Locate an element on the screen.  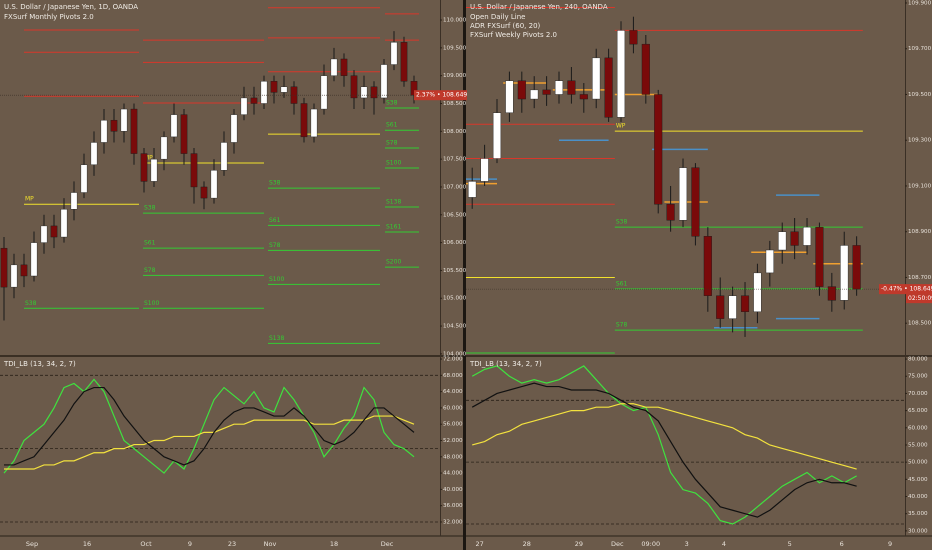
y-tick-label: 104.500 is located at coordinates (455, 327).